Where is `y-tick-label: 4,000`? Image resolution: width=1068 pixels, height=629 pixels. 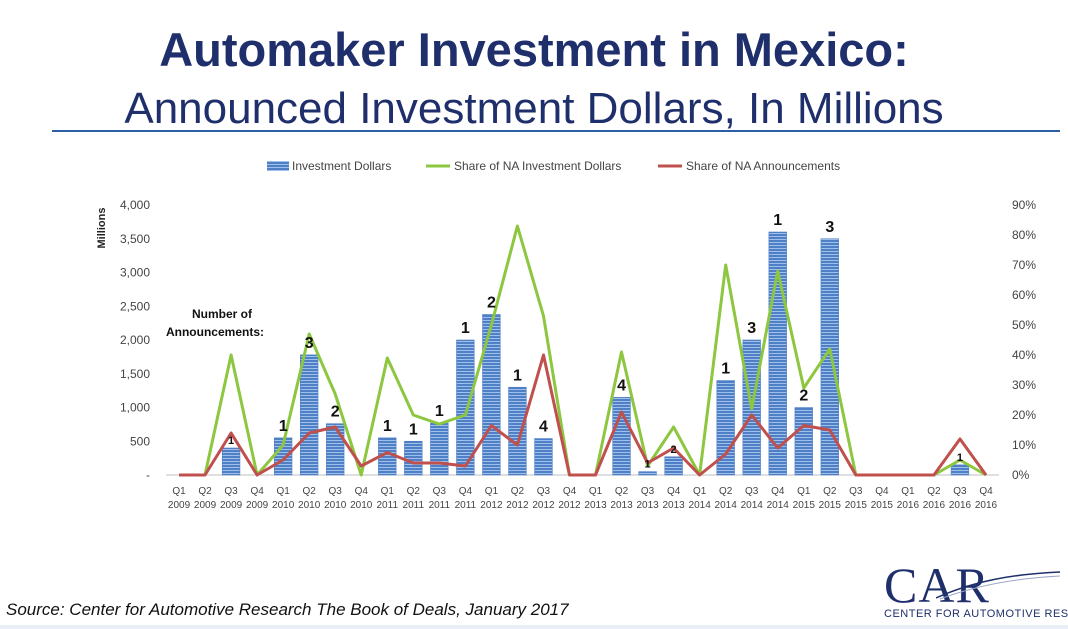 y-tick-label: 4,000 is located at coordinates (135, 205).